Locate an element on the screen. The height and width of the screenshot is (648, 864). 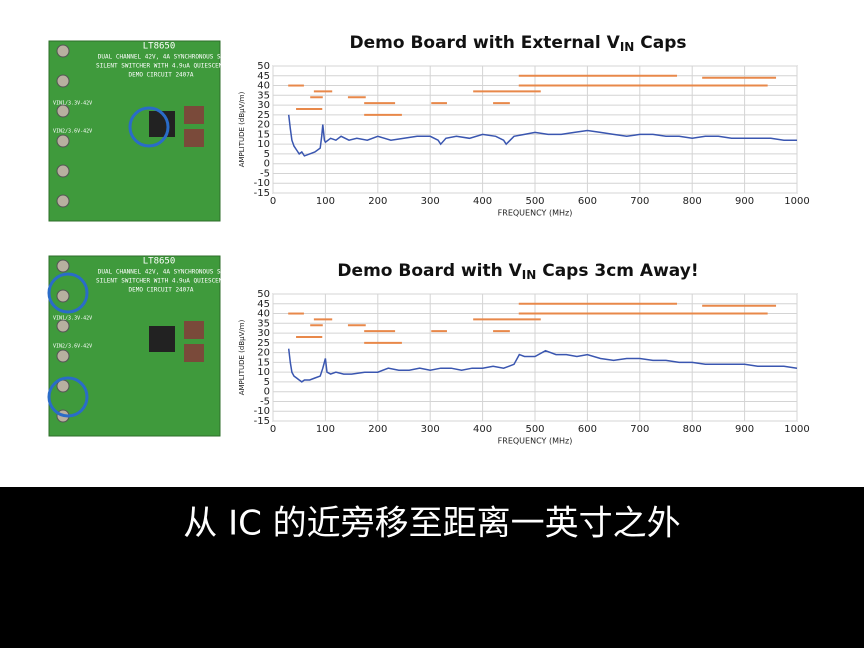
title-part: Demo Board with External V is located at coordinates (485, 43).